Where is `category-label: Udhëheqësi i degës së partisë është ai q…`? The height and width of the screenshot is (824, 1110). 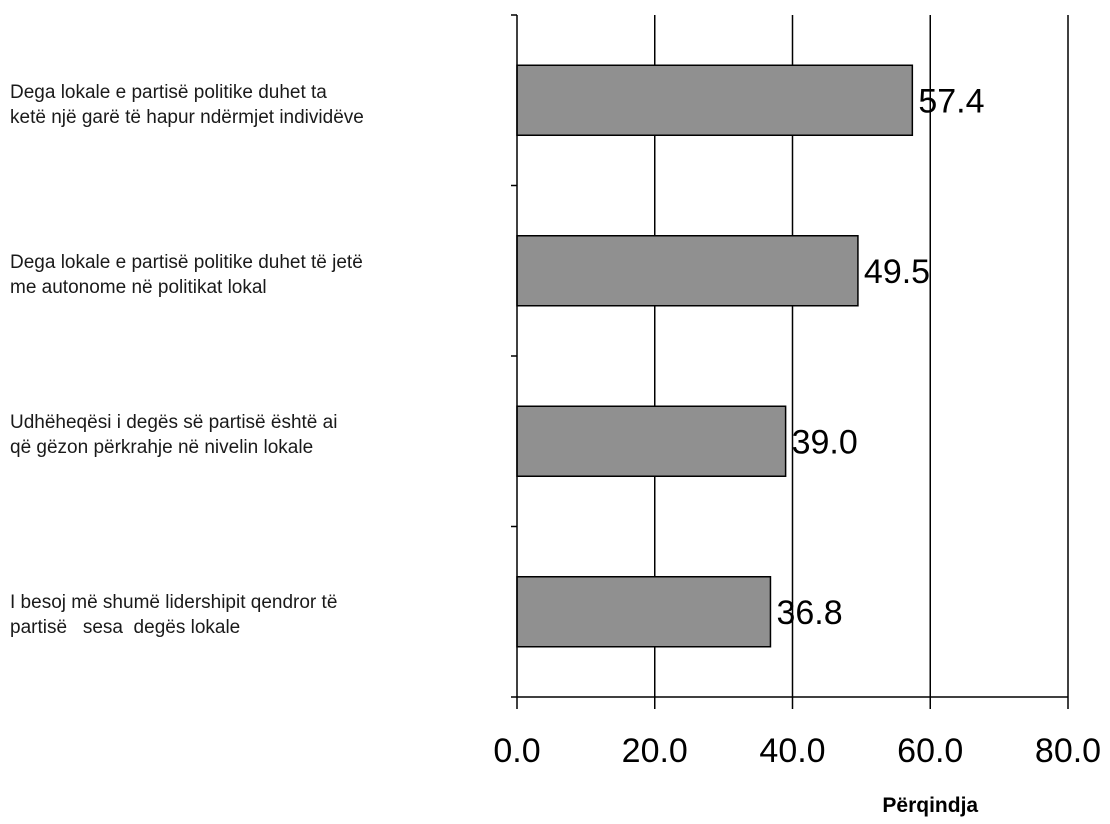
category-label: Udhëheqësi i degës së partisë është ai q… is located at coordinates (250, 435).